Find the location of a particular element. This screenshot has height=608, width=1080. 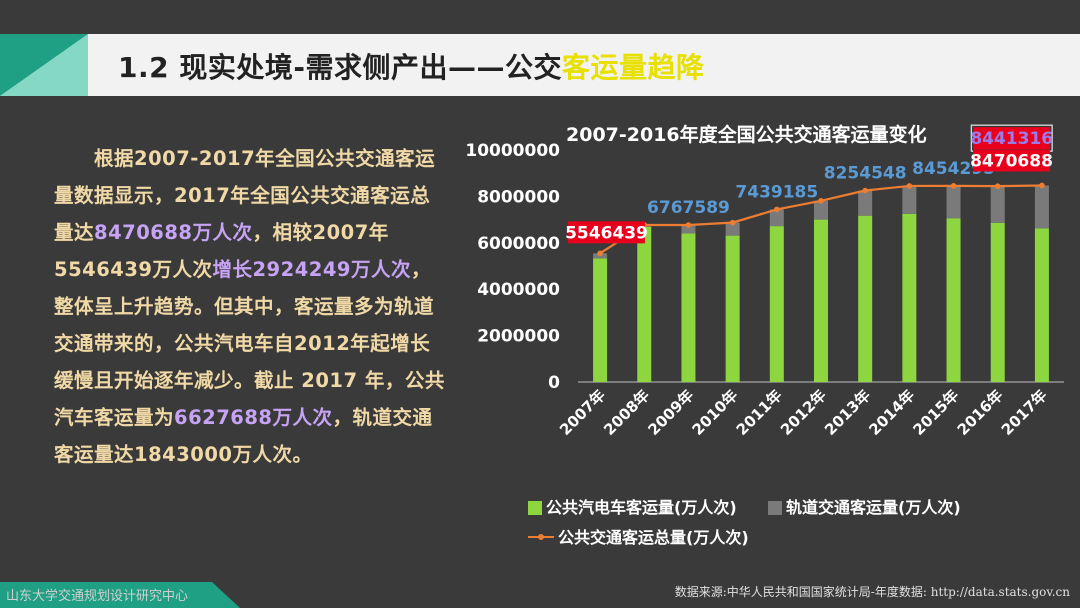

data-label: 8441316 is located at coordinates (1011, 139).